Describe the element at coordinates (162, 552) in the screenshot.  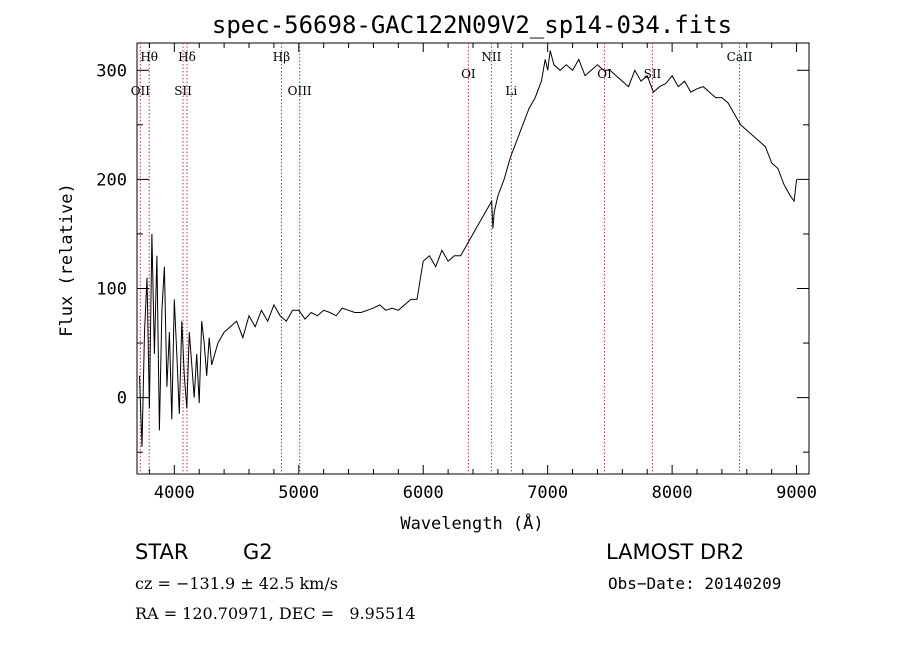
I see `object-type: STAR` at that location.